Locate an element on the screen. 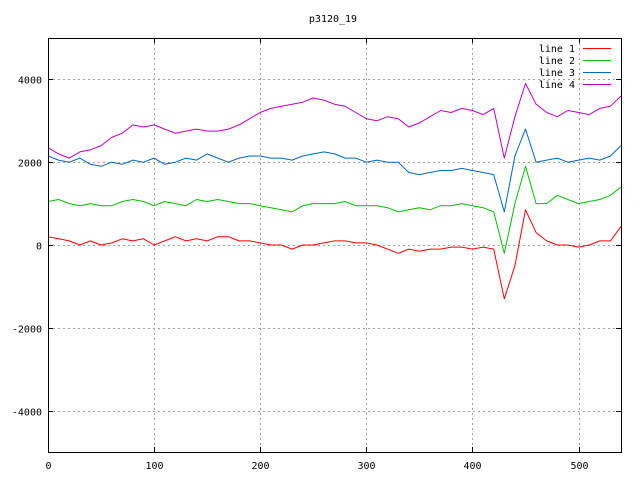  y-tick-label-4: 4000 is located at coordinates (30, 81).